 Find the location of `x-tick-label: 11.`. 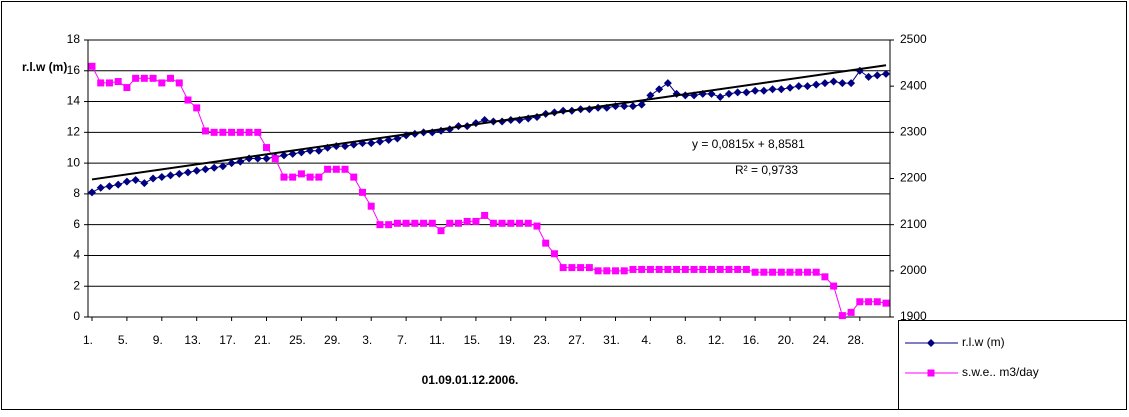

x-tick-label: 11. is located at coordinates (437, 340).